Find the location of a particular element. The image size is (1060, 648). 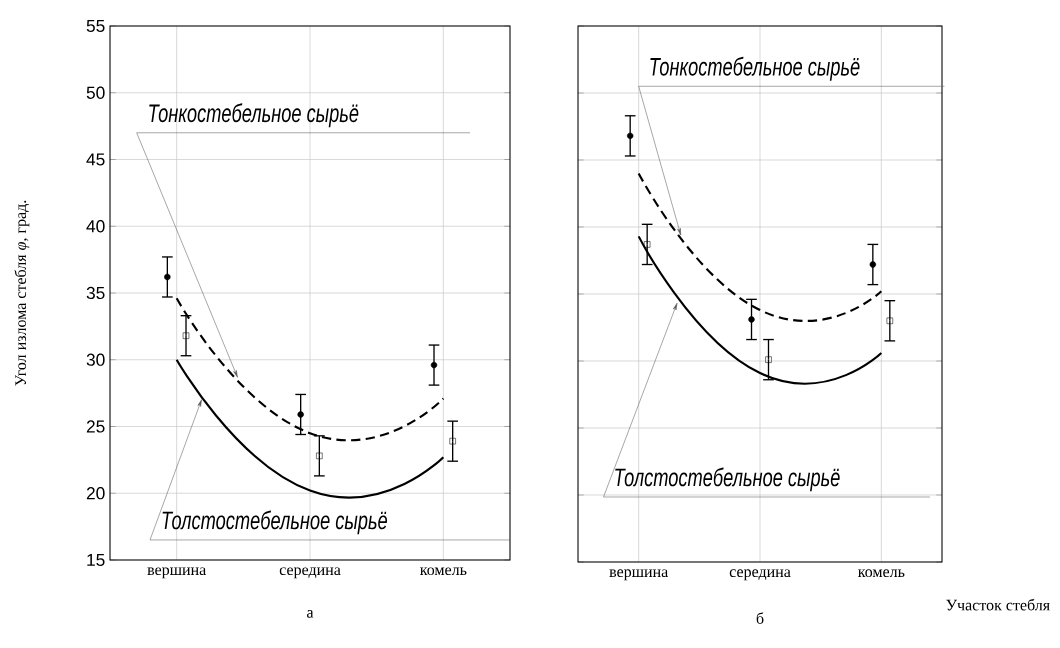

text: б is located at coordinates (760, 618).